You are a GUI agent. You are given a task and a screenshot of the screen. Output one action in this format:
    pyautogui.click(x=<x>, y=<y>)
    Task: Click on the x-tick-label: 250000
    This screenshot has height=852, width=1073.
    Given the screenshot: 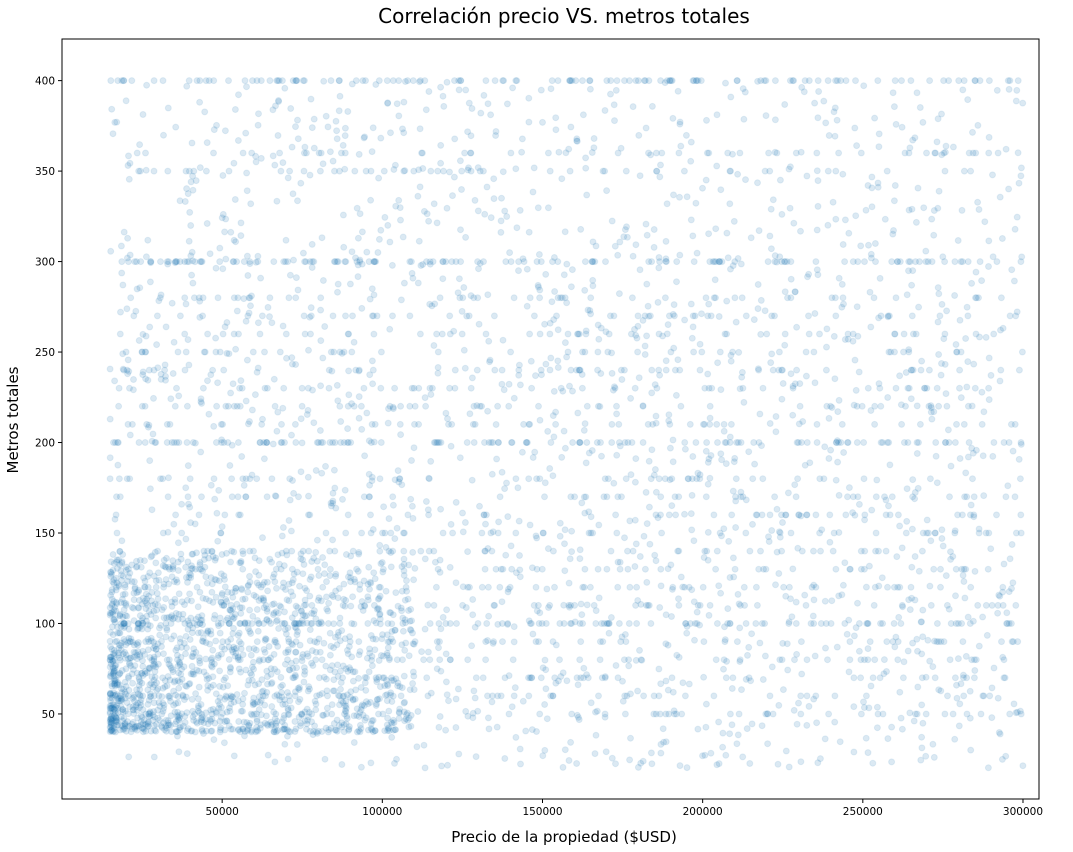 What is the action you would take?
    pyautogui.click(x=863, y=812)
    